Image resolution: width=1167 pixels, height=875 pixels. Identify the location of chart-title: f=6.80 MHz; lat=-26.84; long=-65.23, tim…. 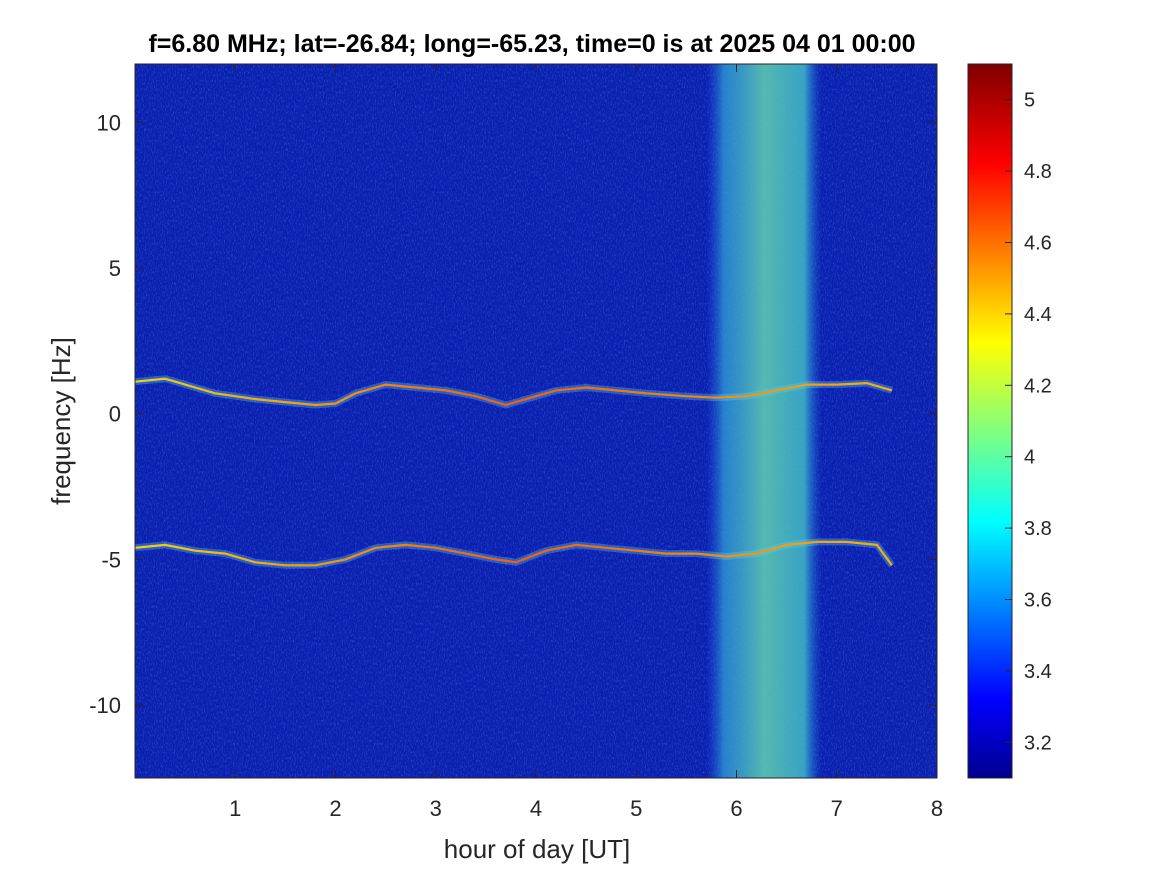
(531, 44).